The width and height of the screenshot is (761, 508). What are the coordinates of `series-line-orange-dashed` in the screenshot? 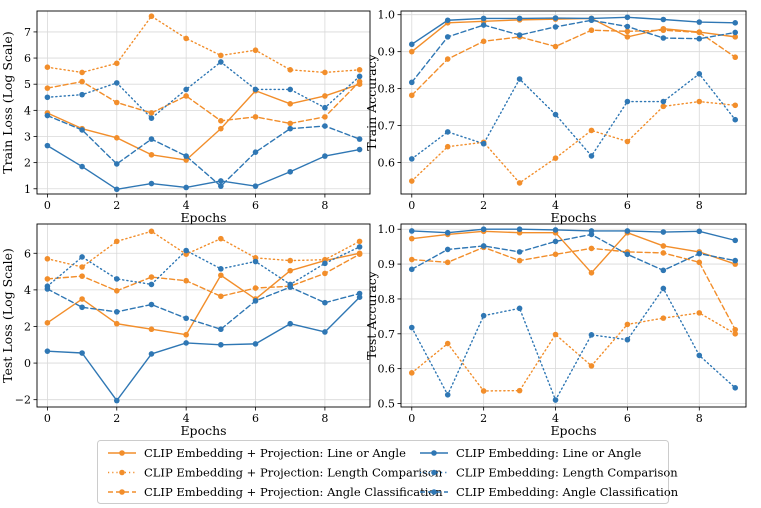 It's located at (203, 275).